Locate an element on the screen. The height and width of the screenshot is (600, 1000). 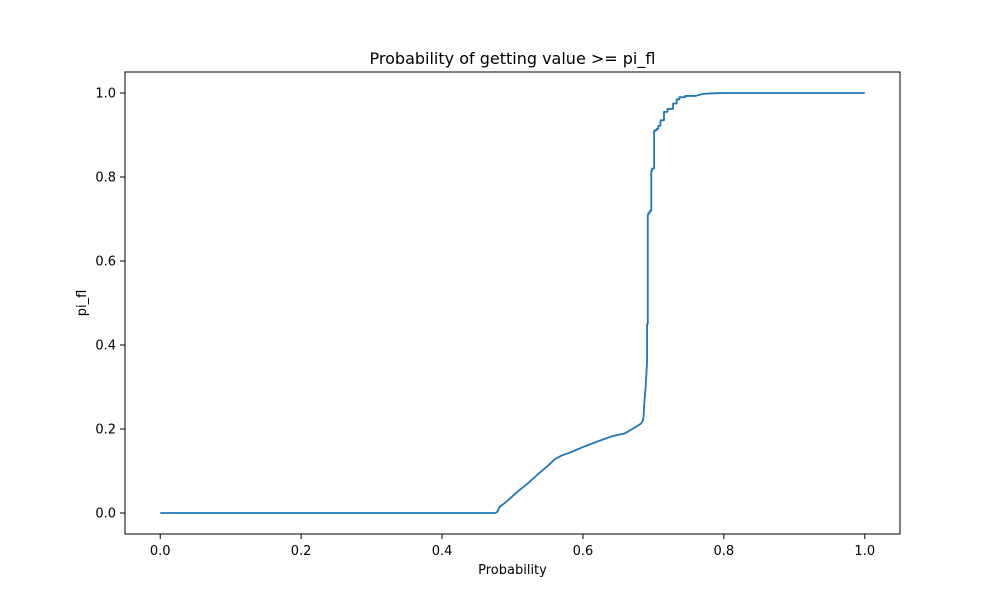
y-tick-label: 0.0 is located at coordinates (105, 514).